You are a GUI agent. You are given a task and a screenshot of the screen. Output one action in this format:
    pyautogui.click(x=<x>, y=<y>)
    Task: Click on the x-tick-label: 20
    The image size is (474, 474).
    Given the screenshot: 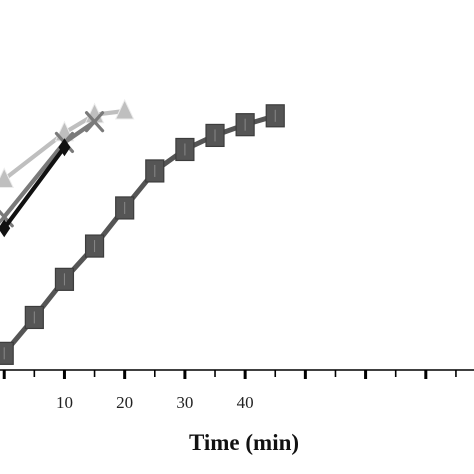 What is the action you would take?
    pyautogui.click(x=124, y=402)
    